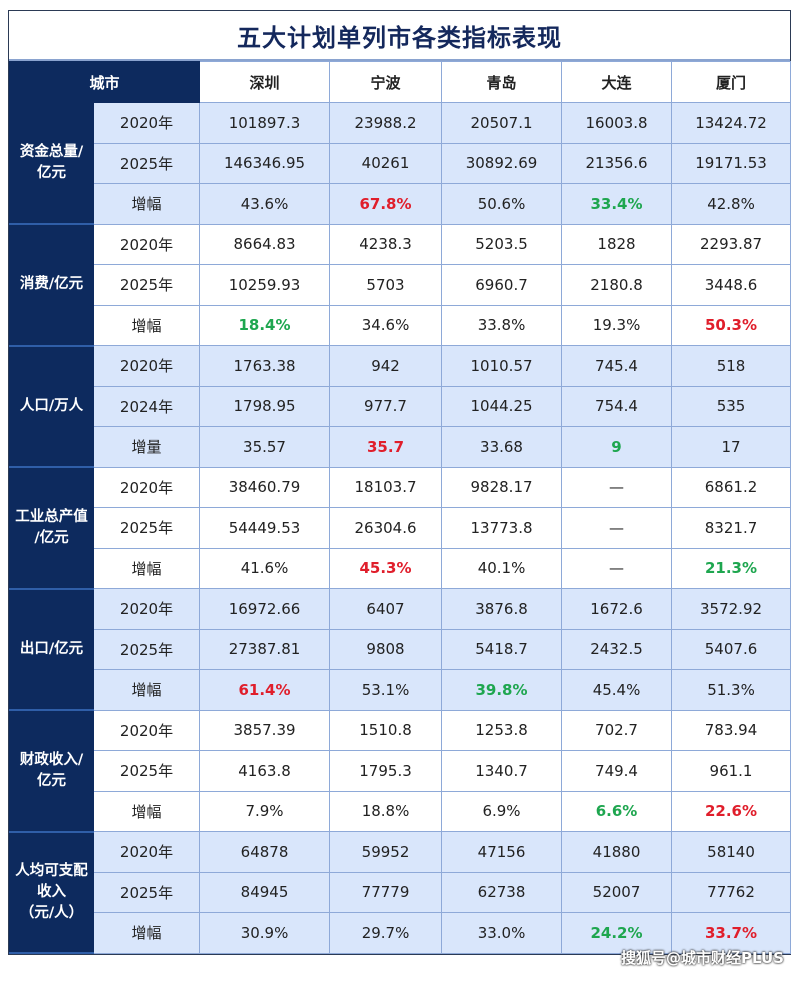  What do you see at coordinates (51, 163) in the screenshot?
I see `category-label: 资金总量/ 亿元` at bounding box center [51, 163].